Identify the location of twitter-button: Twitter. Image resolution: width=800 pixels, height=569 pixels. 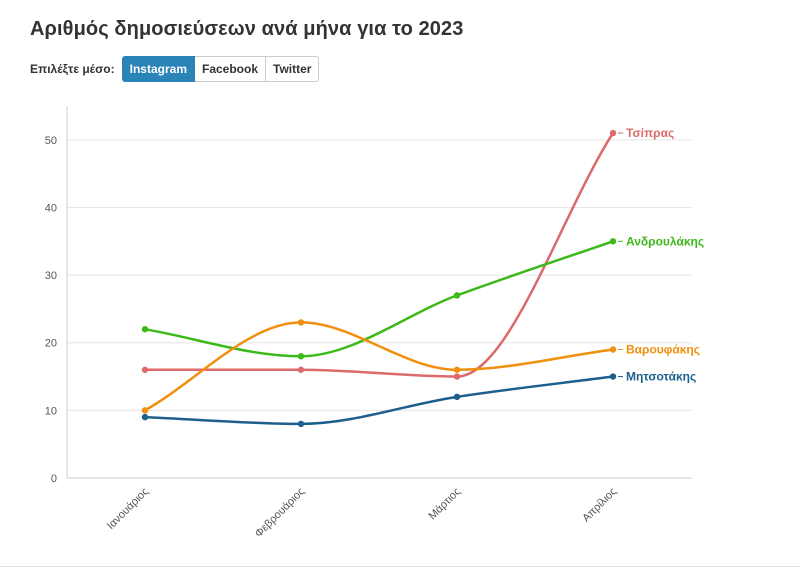
(292, 69).